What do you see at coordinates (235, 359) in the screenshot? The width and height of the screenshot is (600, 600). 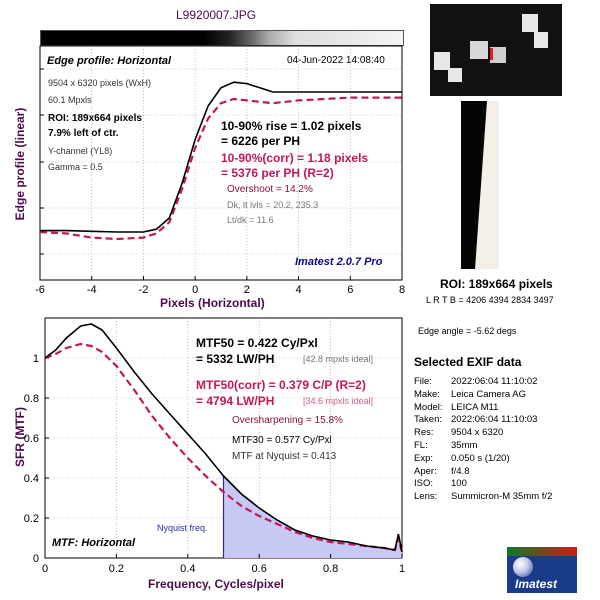 I see `mtf50-lwph: = 5332 LW/PH` at bounding box center [235, 359].